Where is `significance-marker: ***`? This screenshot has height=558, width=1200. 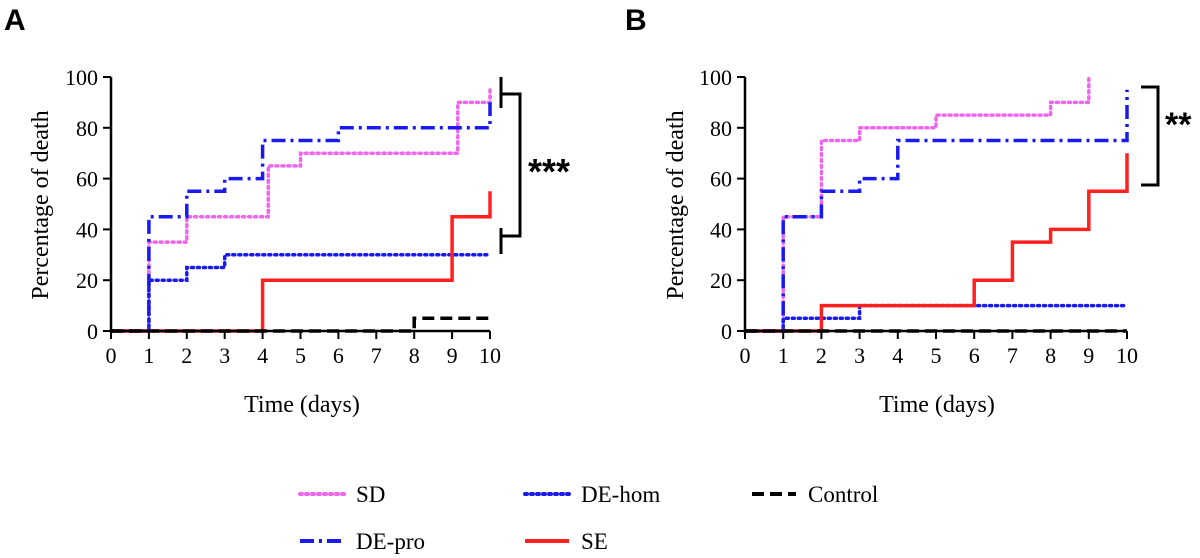
significance-marker: *** is located at coordinates (549, 171).